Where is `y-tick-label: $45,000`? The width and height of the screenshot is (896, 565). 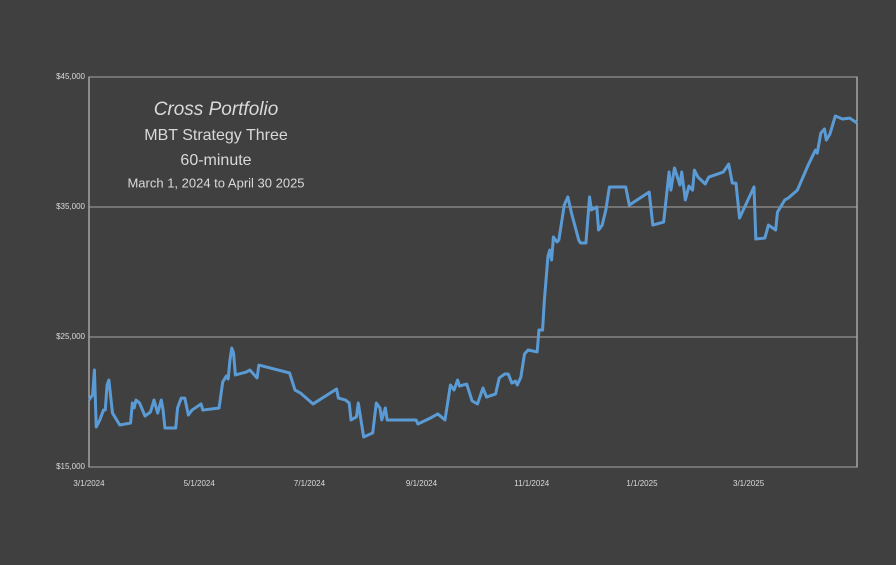
y-tick-label: $45,000 is located at coordinates (70, 76).